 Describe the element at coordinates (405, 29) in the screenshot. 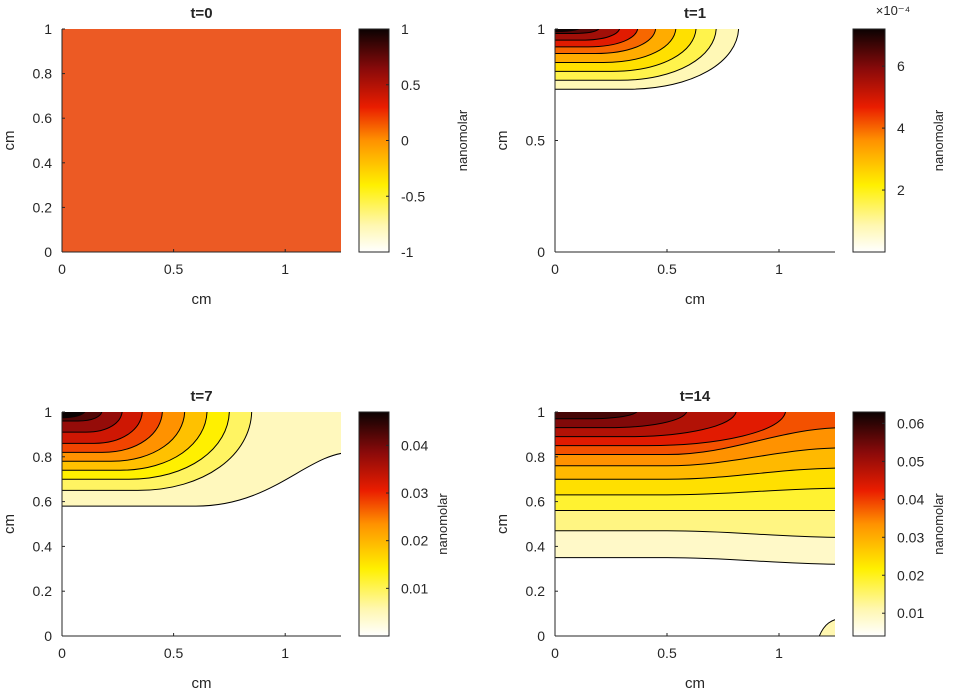

I see `colorbar-tick-label: 1` at that location.